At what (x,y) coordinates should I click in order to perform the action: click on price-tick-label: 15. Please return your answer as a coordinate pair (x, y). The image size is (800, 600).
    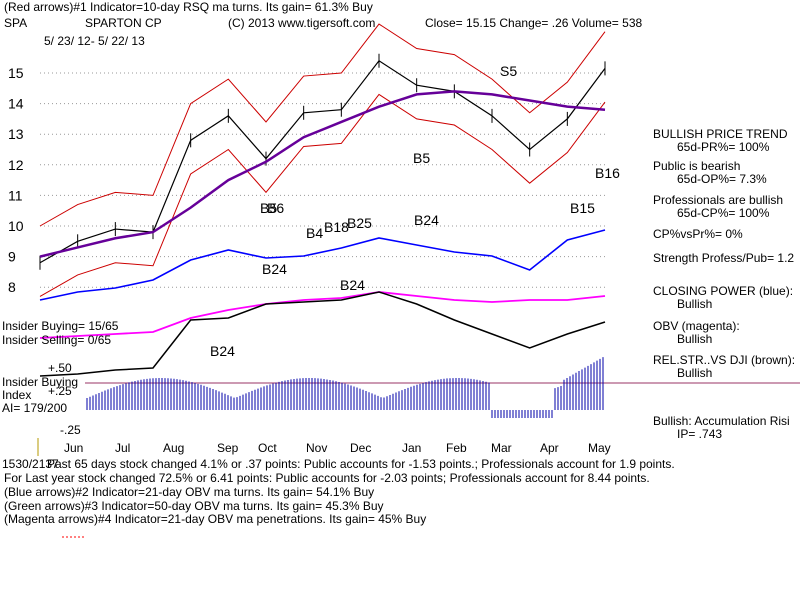
    Looking at the image, I should click on (16, 73).